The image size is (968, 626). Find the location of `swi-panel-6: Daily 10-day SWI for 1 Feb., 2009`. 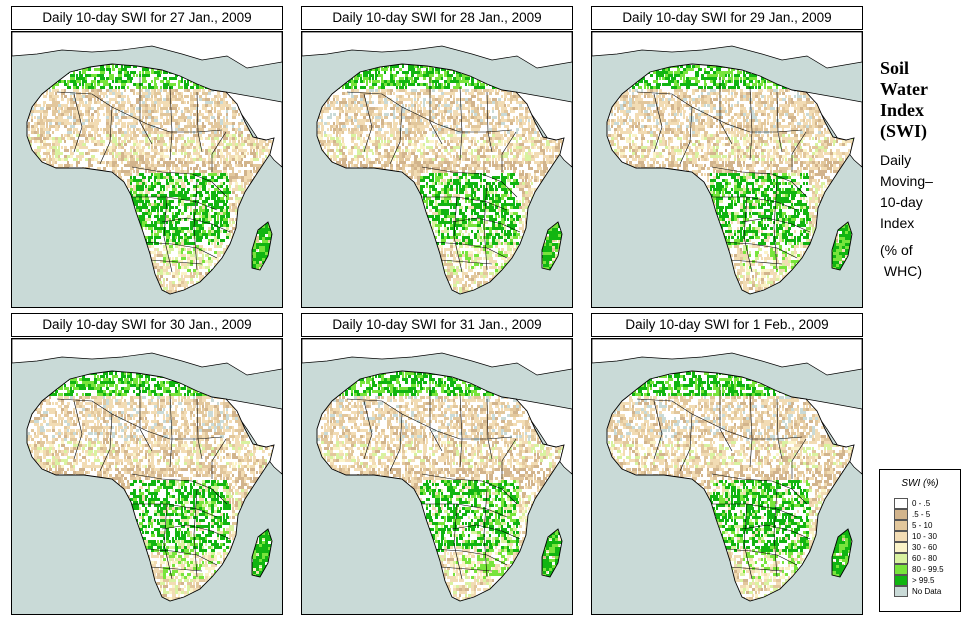

swi-panel-6: Daily 10-day SWI for 1 Feb., 2009 is located at coordinates (727, 464).